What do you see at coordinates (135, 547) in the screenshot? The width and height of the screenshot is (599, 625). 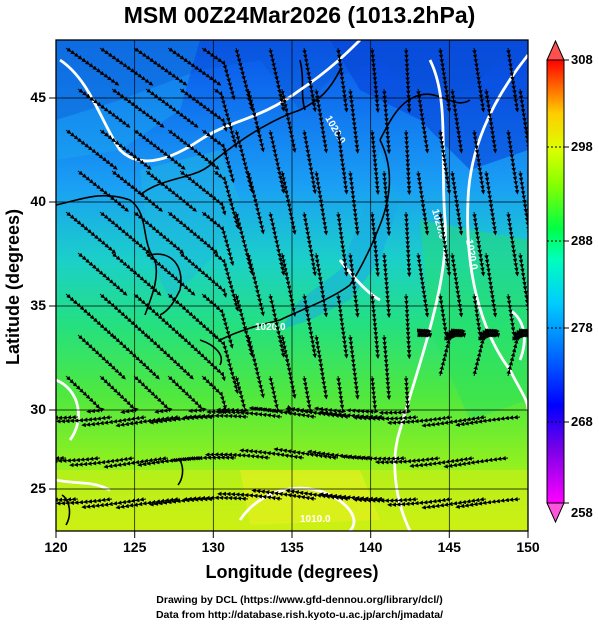 I see `x-tick-label: 125` at bounding box center [135, 547].